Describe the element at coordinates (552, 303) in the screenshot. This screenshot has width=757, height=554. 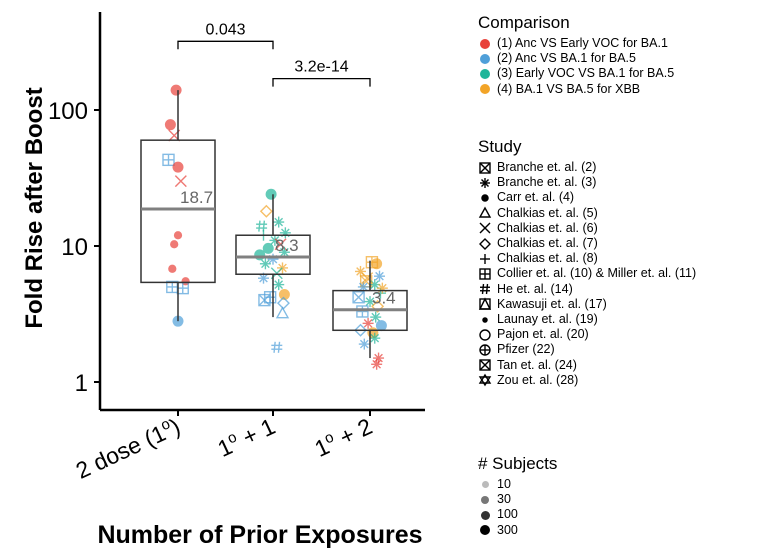
I see `legend-label: Kawasuji et. al. (17)` at that location.